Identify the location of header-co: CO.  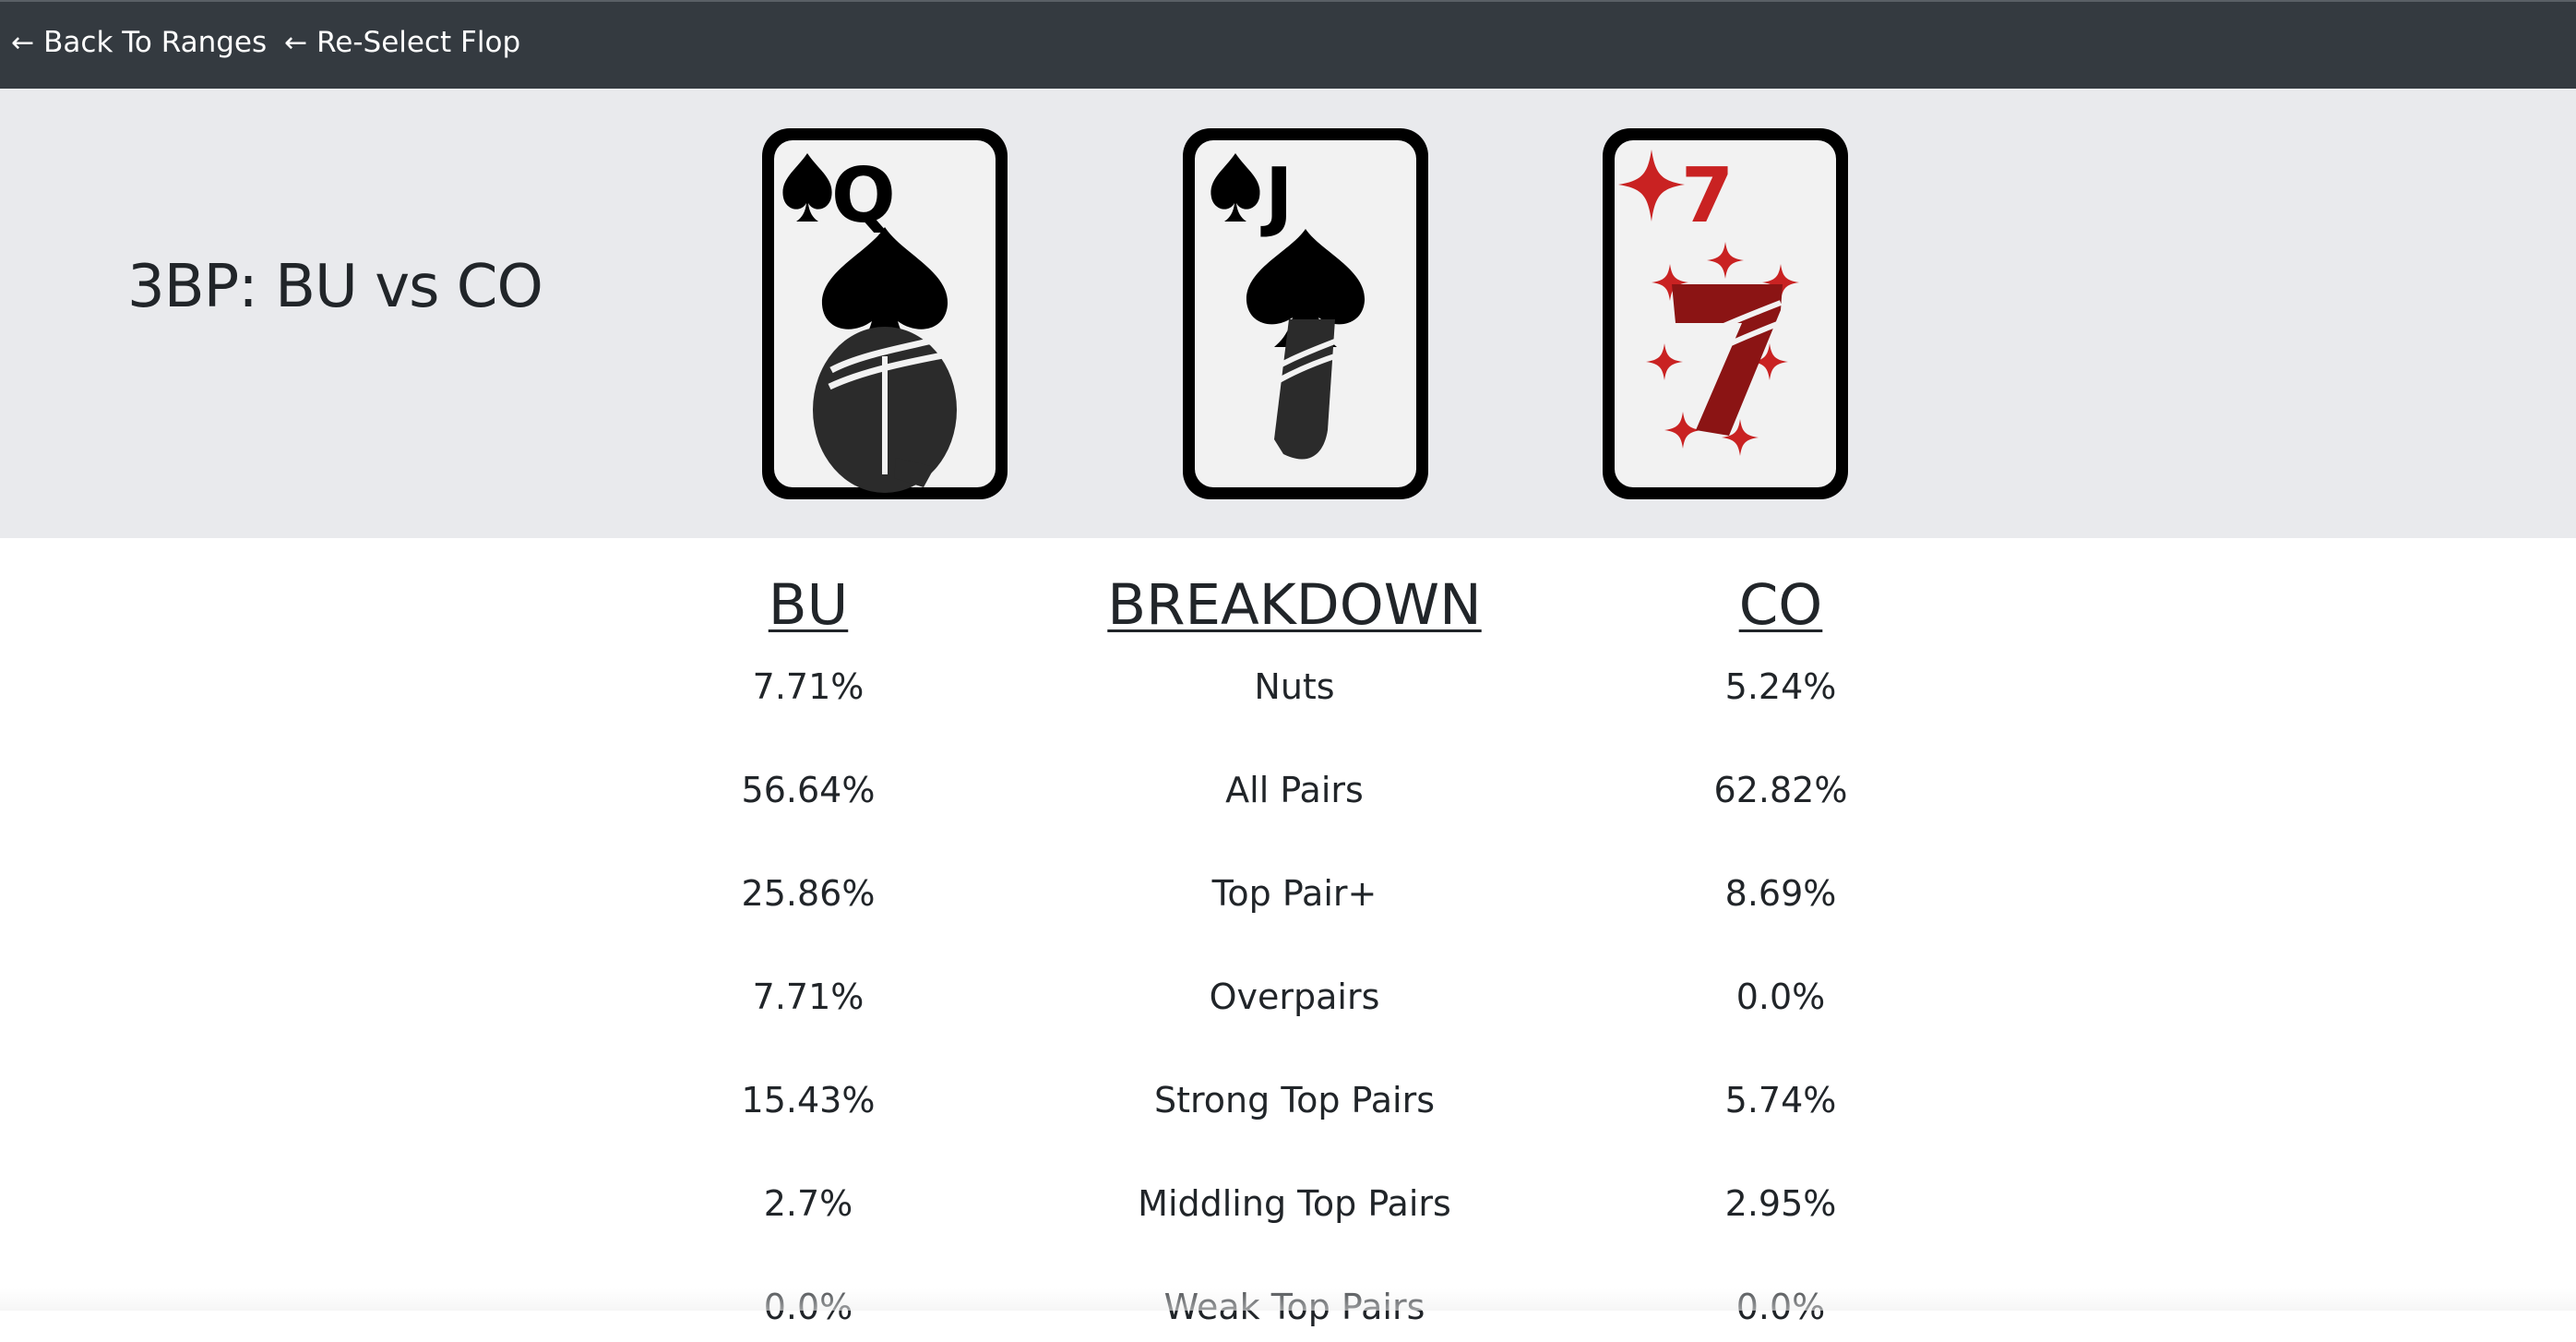
(1781, 605).